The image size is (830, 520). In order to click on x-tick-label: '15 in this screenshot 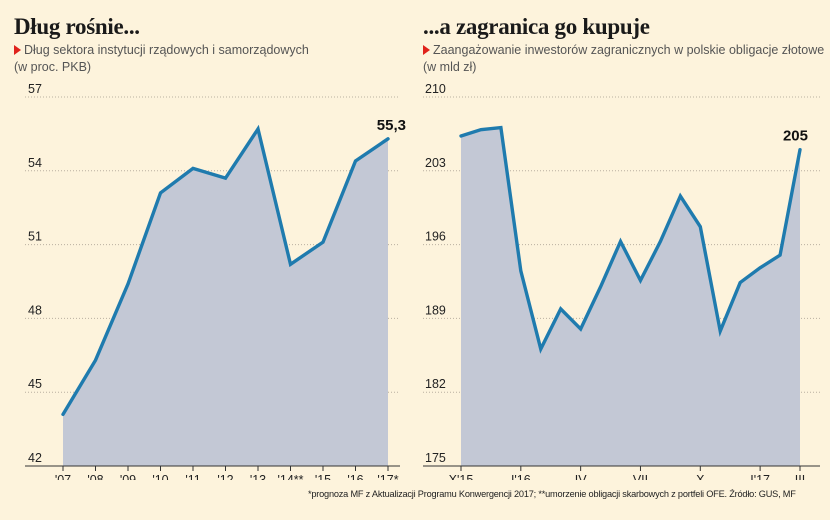, I will do `click(323, 476)`.